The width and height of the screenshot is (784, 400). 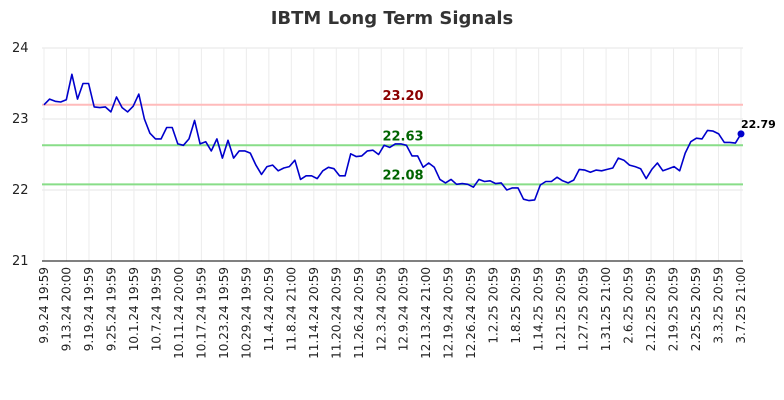 What do you see at coordinates (134, 309) in the screenshot?
I see `x-tick-label: 10.1.24 19:59` at bounding box center [134, 309].